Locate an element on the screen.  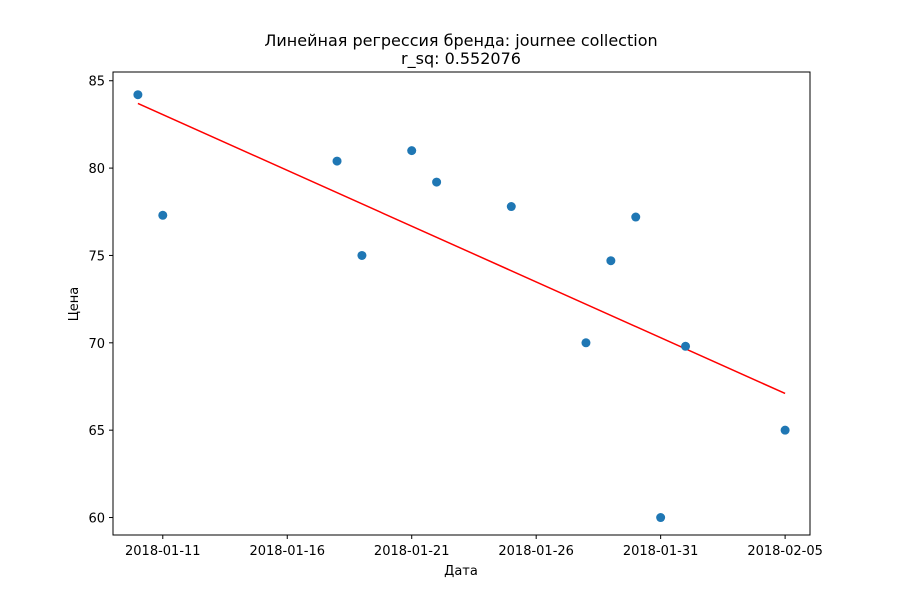
x-tick-label: 2018-01-16 is located at coordinates (287, 551).